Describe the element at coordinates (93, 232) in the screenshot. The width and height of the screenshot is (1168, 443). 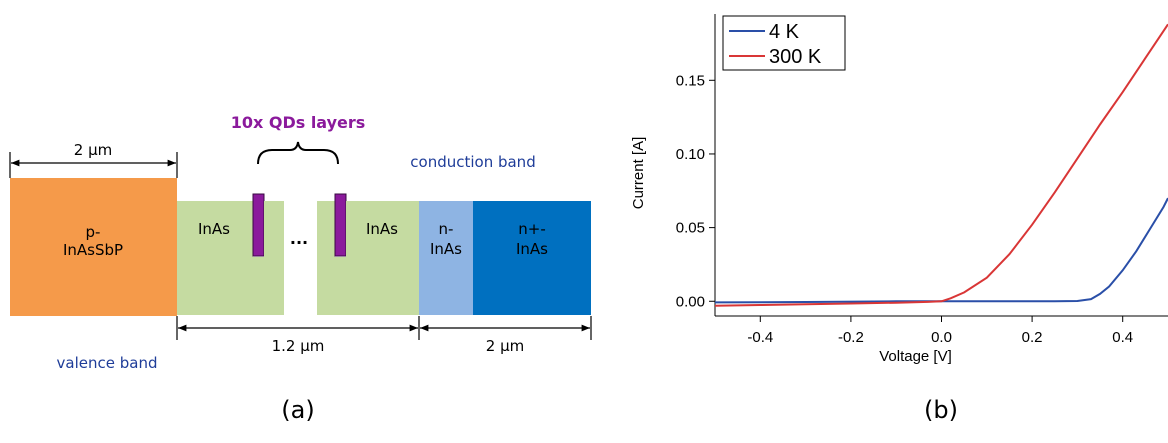
I see `p-layer-label-line1: p-` at that location.